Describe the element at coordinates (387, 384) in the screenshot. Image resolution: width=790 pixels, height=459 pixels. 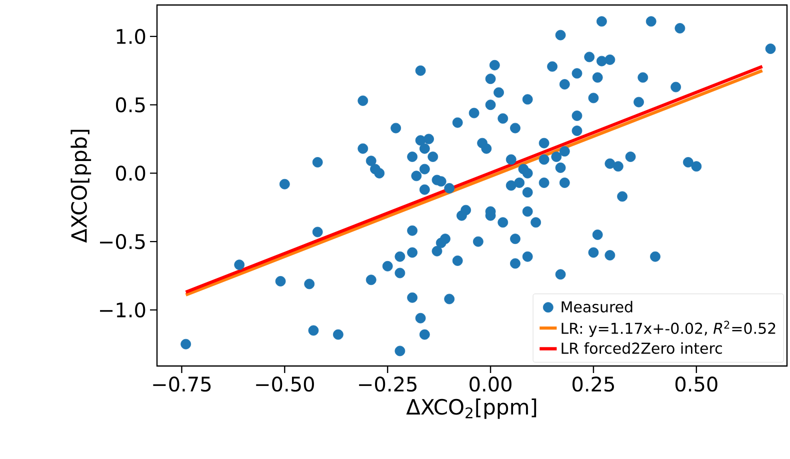
I see `x-tick-label: −0.25` at that location.